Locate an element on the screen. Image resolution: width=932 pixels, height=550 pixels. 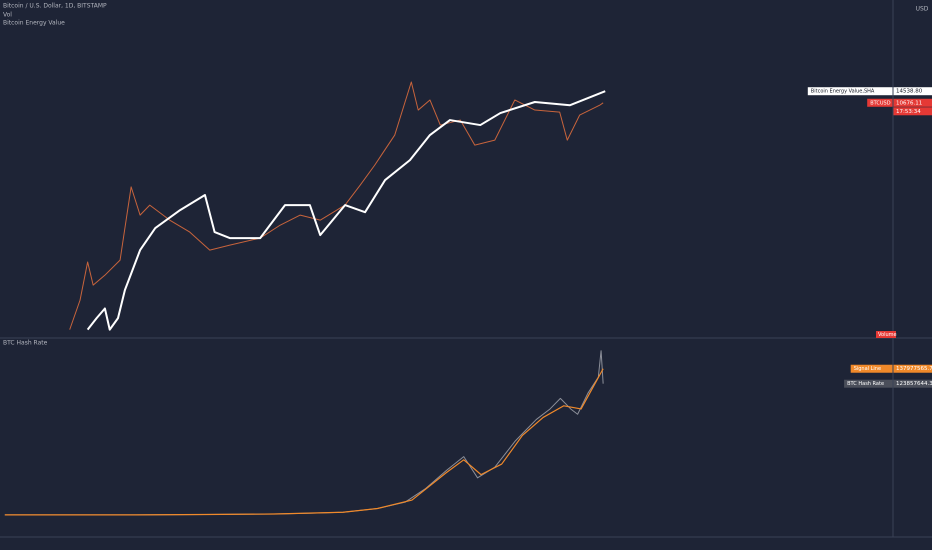
tag-name: BTCUSD is located at coordinates (880, 103).